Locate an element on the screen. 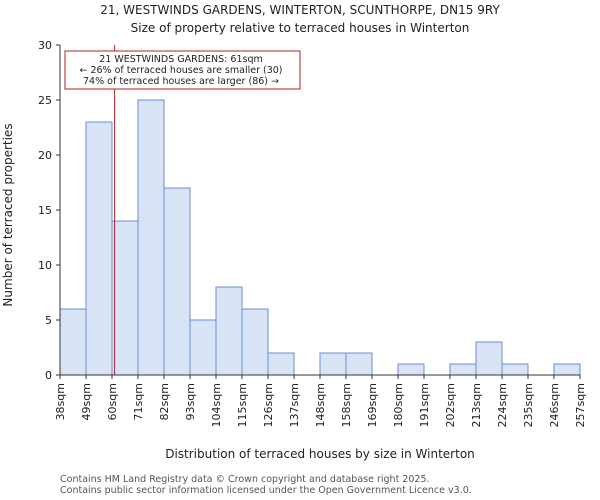 Image resolution: width=600 pixels, height=500 pixels. x-tick-label: 180sqm is located at coordinates (398, 405).